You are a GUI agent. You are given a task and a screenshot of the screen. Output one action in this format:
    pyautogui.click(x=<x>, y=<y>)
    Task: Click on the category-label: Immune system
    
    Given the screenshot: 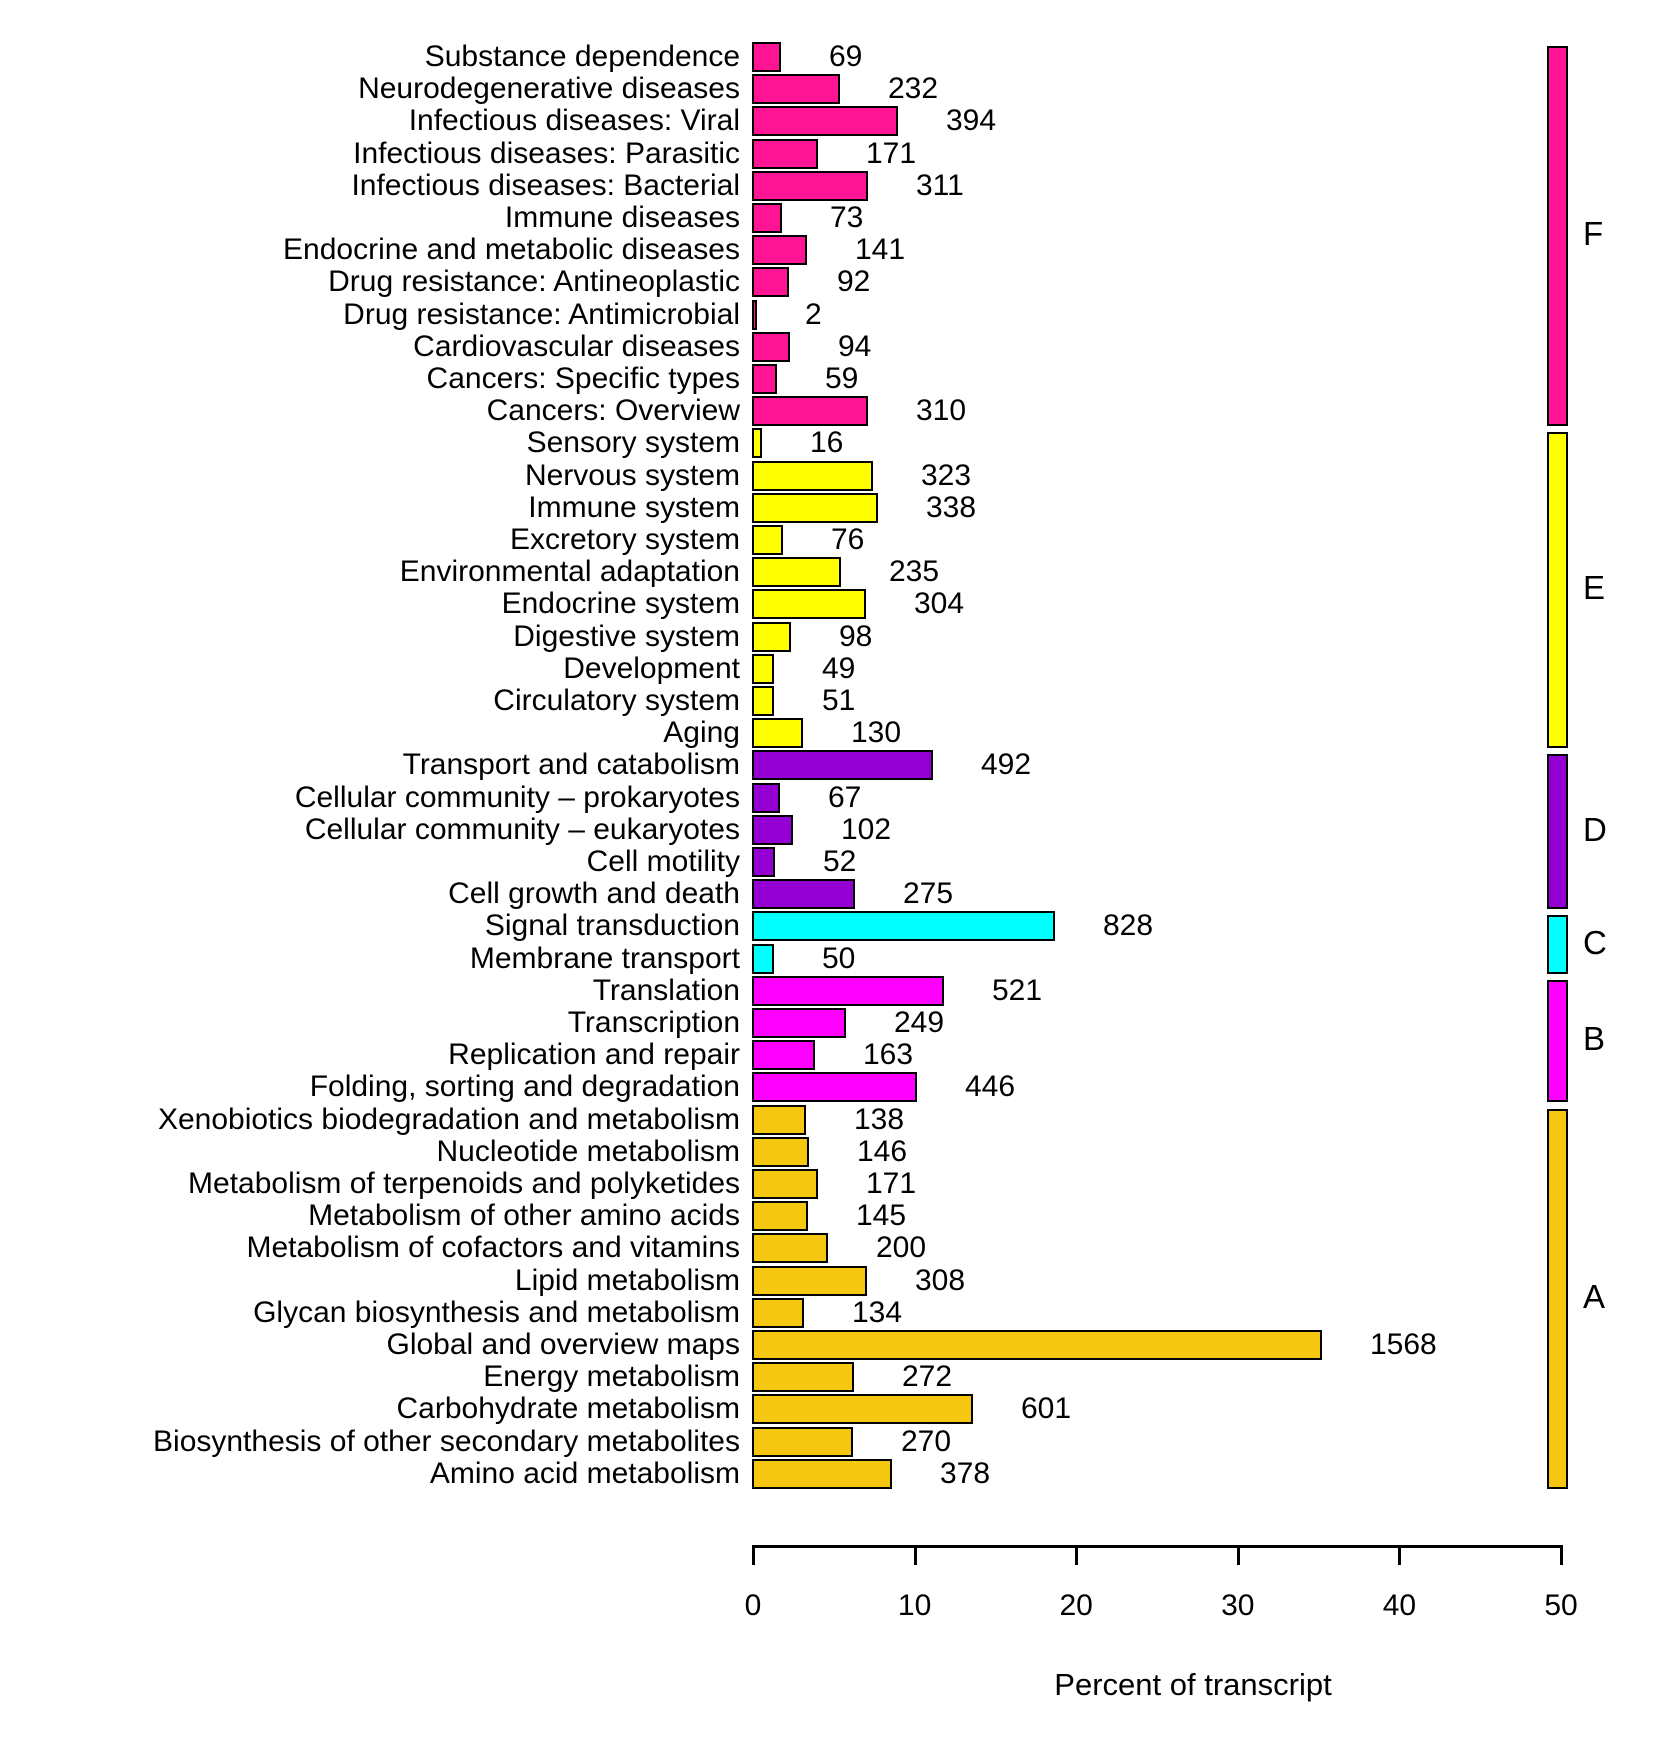 What is the action you would take?
    pyautogui.click(x=634, y=507)
    